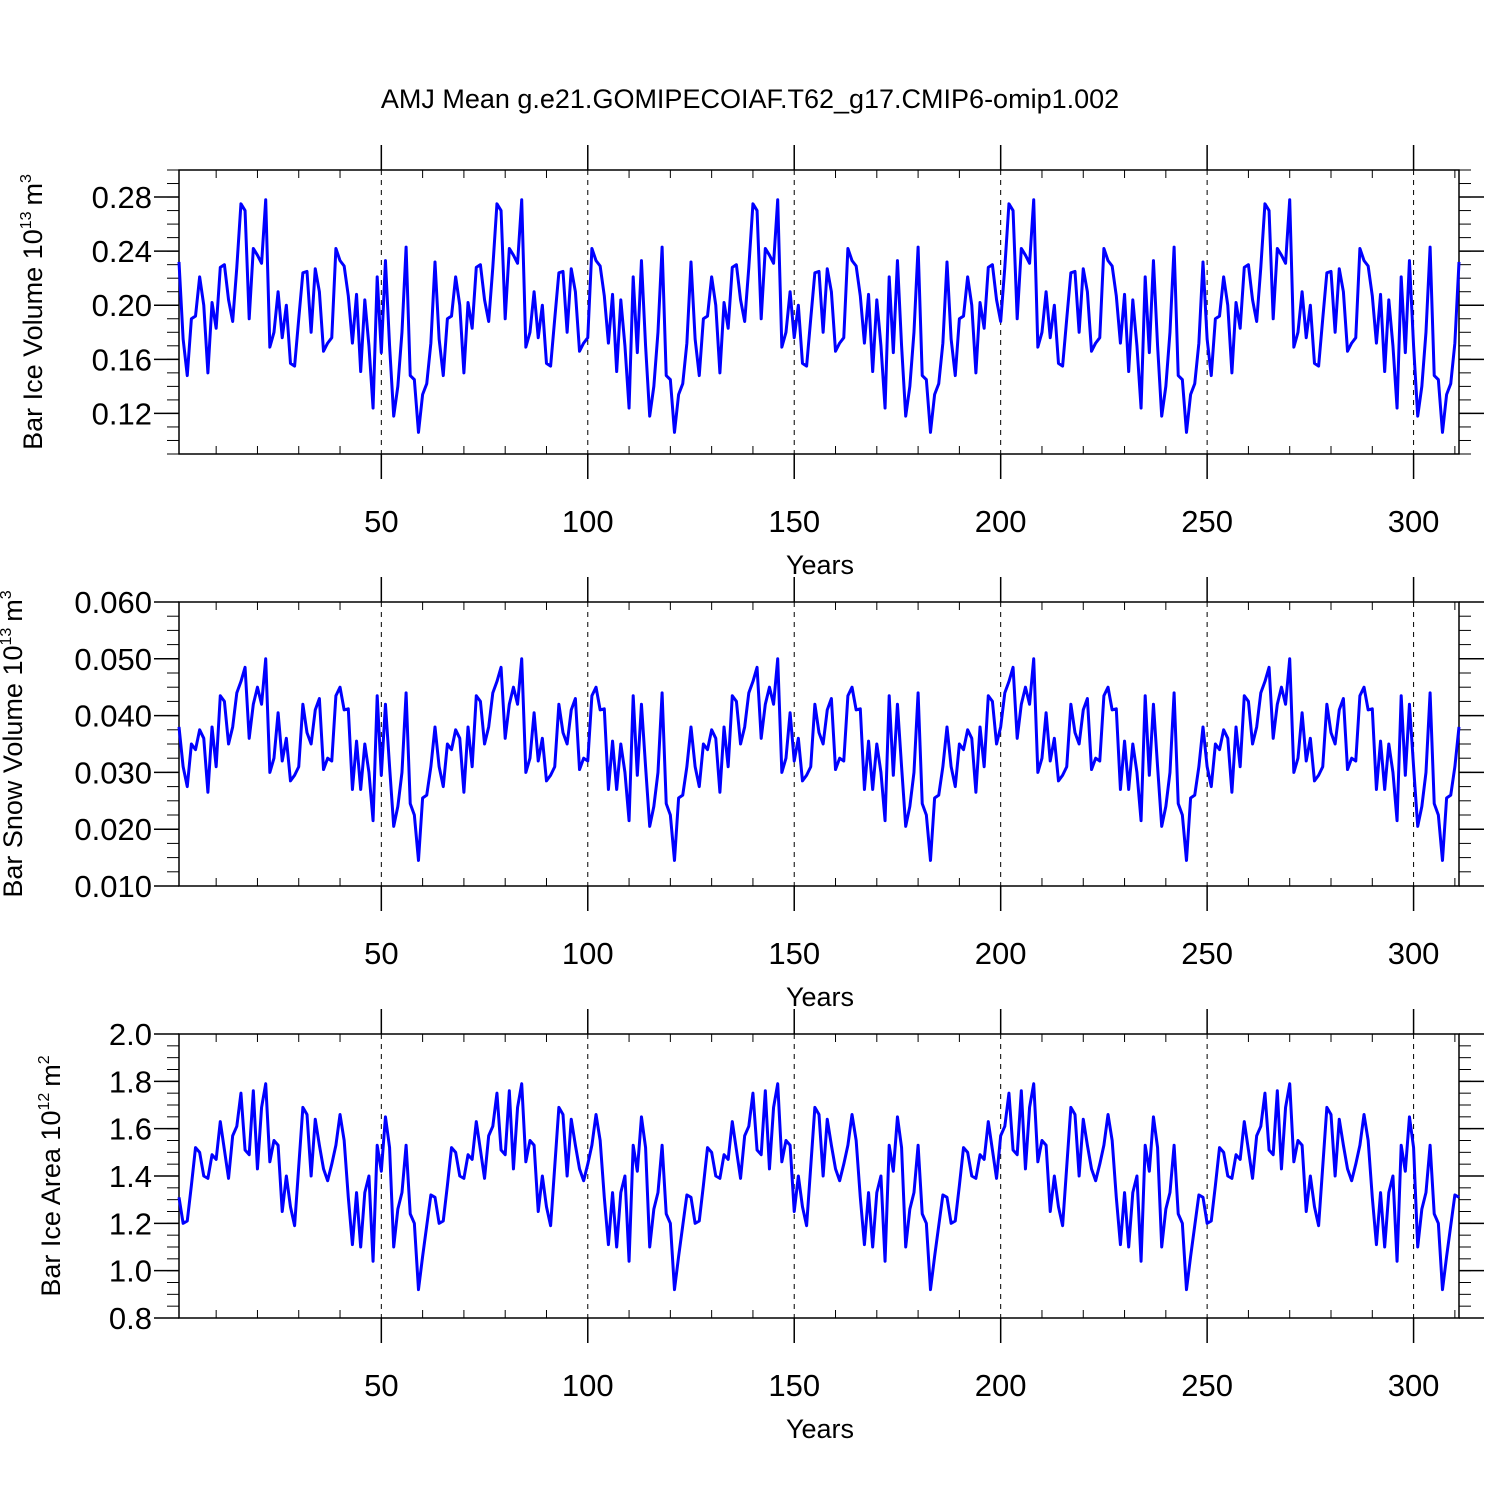 The image size is (1500, 1500). I want to click on y-tick-label: 1.6, so click(130, 1129).